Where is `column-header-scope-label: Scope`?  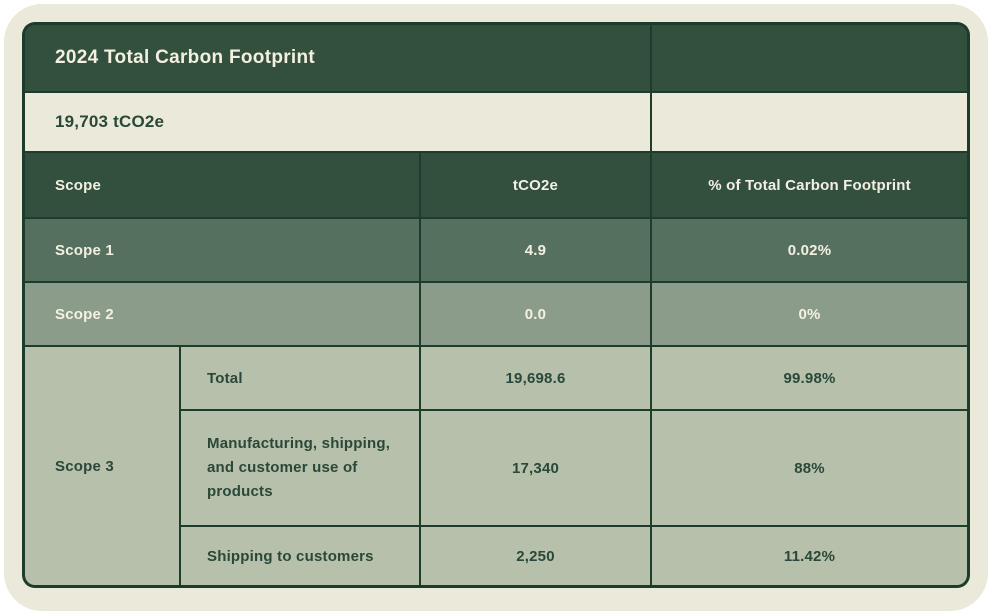 column-header-scope-label: Scope is located at coordinates (78, 185).